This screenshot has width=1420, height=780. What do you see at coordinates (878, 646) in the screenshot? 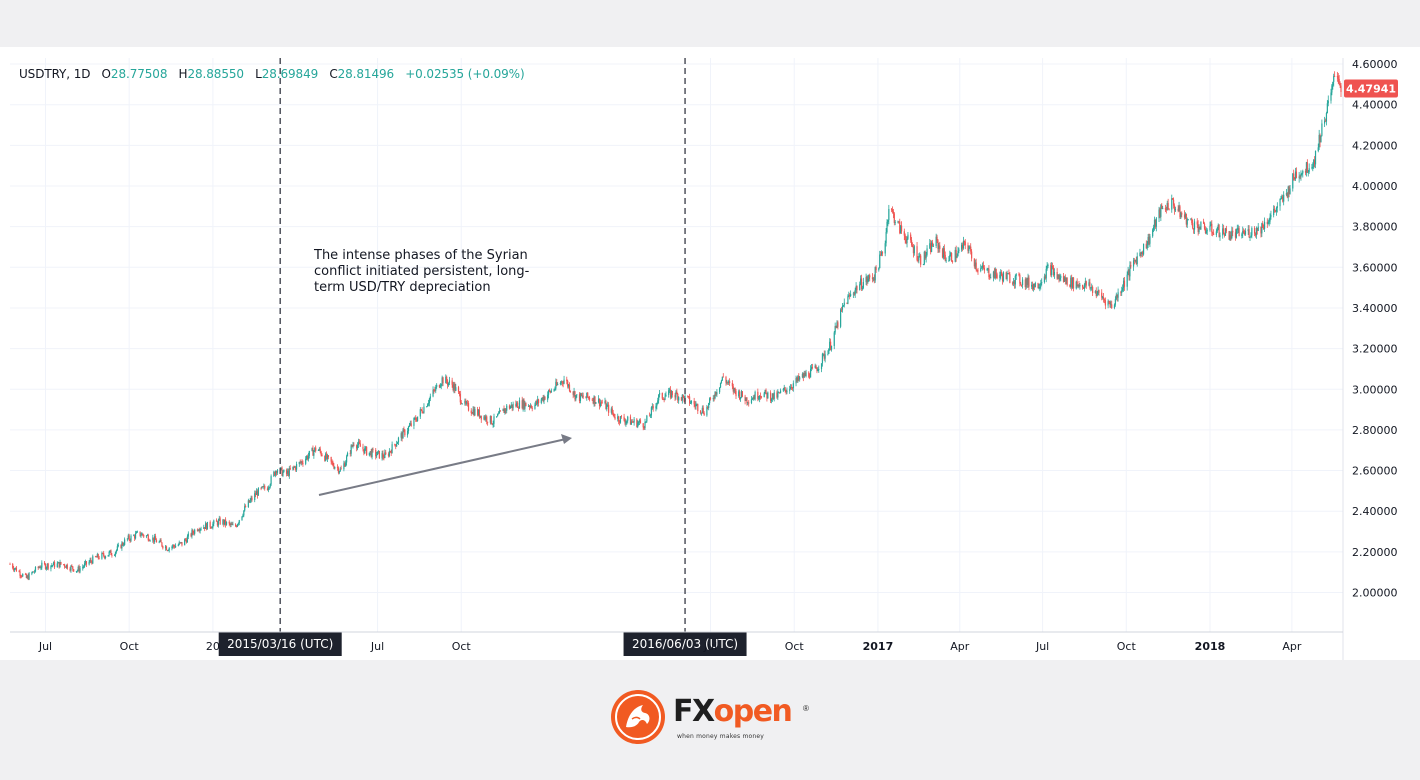
I see `x-tick-label: 2017` at bounding box center [878, 646].